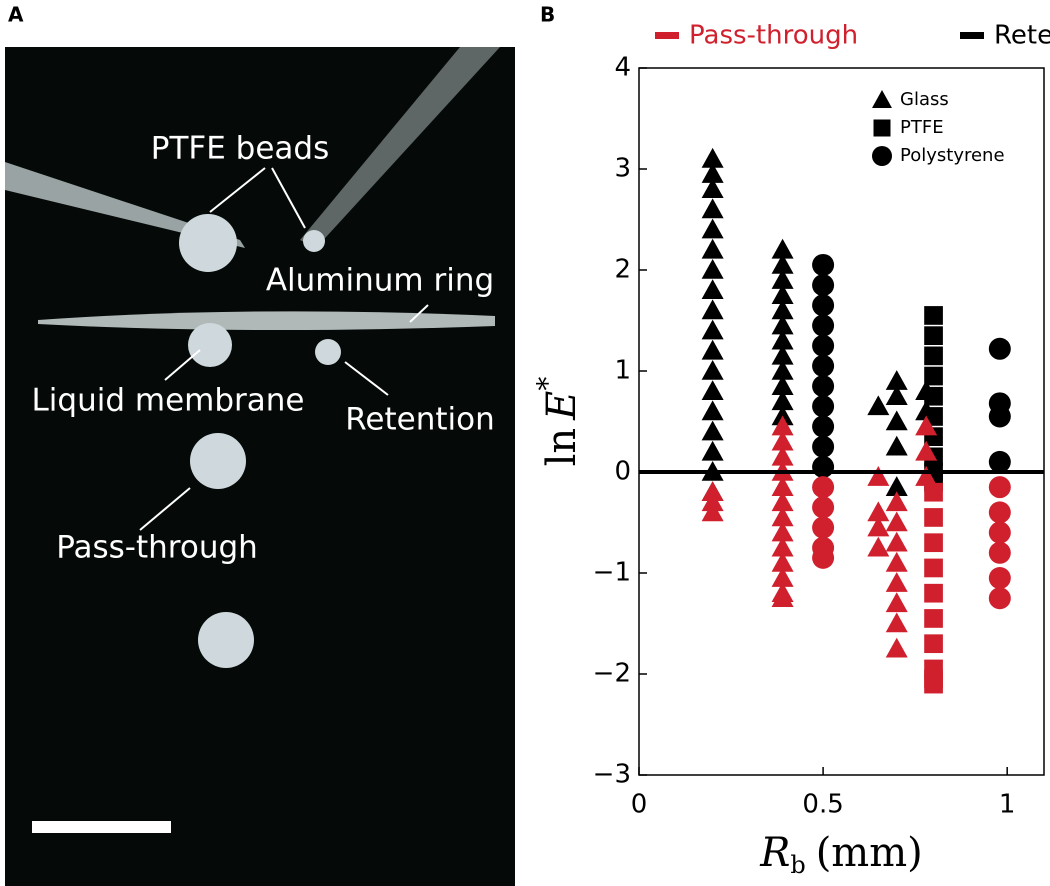 The height and width of the screenshot is (886, 1050). Describe the element at coordinates (922, 127) in the screenshot. I see `legend-label: PTFE` at that location.